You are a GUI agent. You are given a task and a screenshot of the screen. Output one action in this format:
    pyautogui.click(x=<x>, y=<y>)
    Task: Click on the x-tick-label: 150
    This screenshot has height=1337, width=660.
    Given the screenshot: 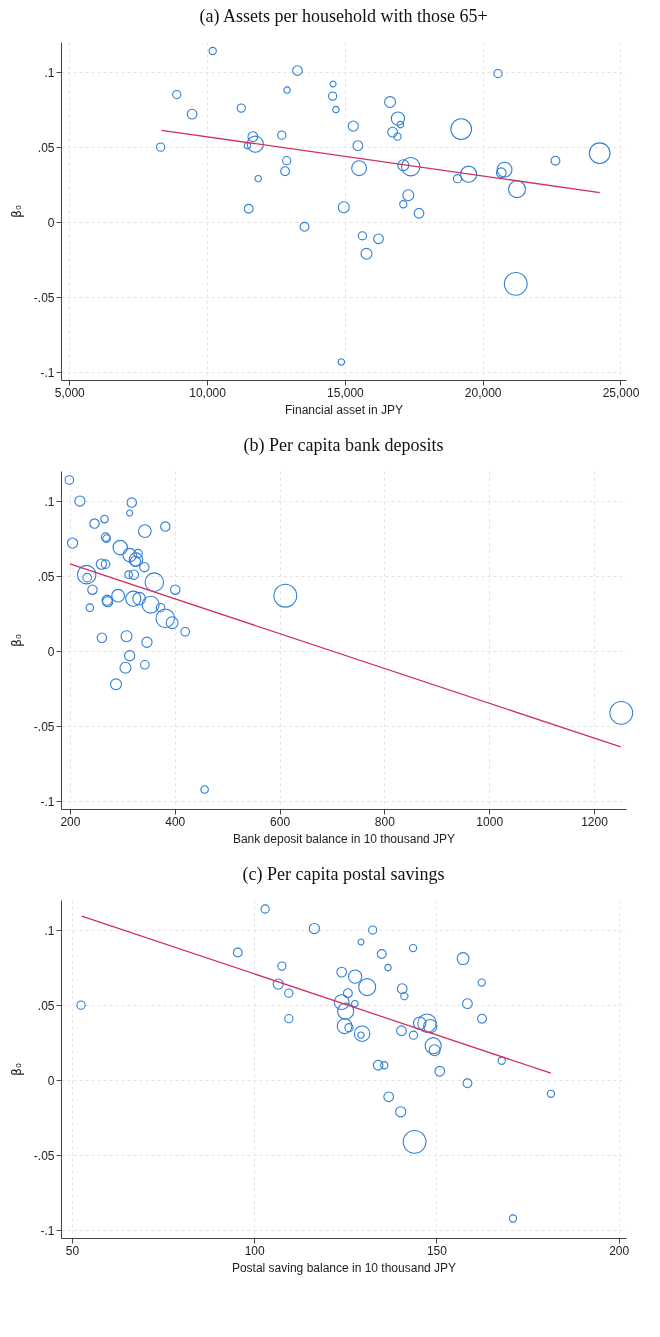 What is the action you would take?
    pyautogui.click(x=437, y=1250)
    